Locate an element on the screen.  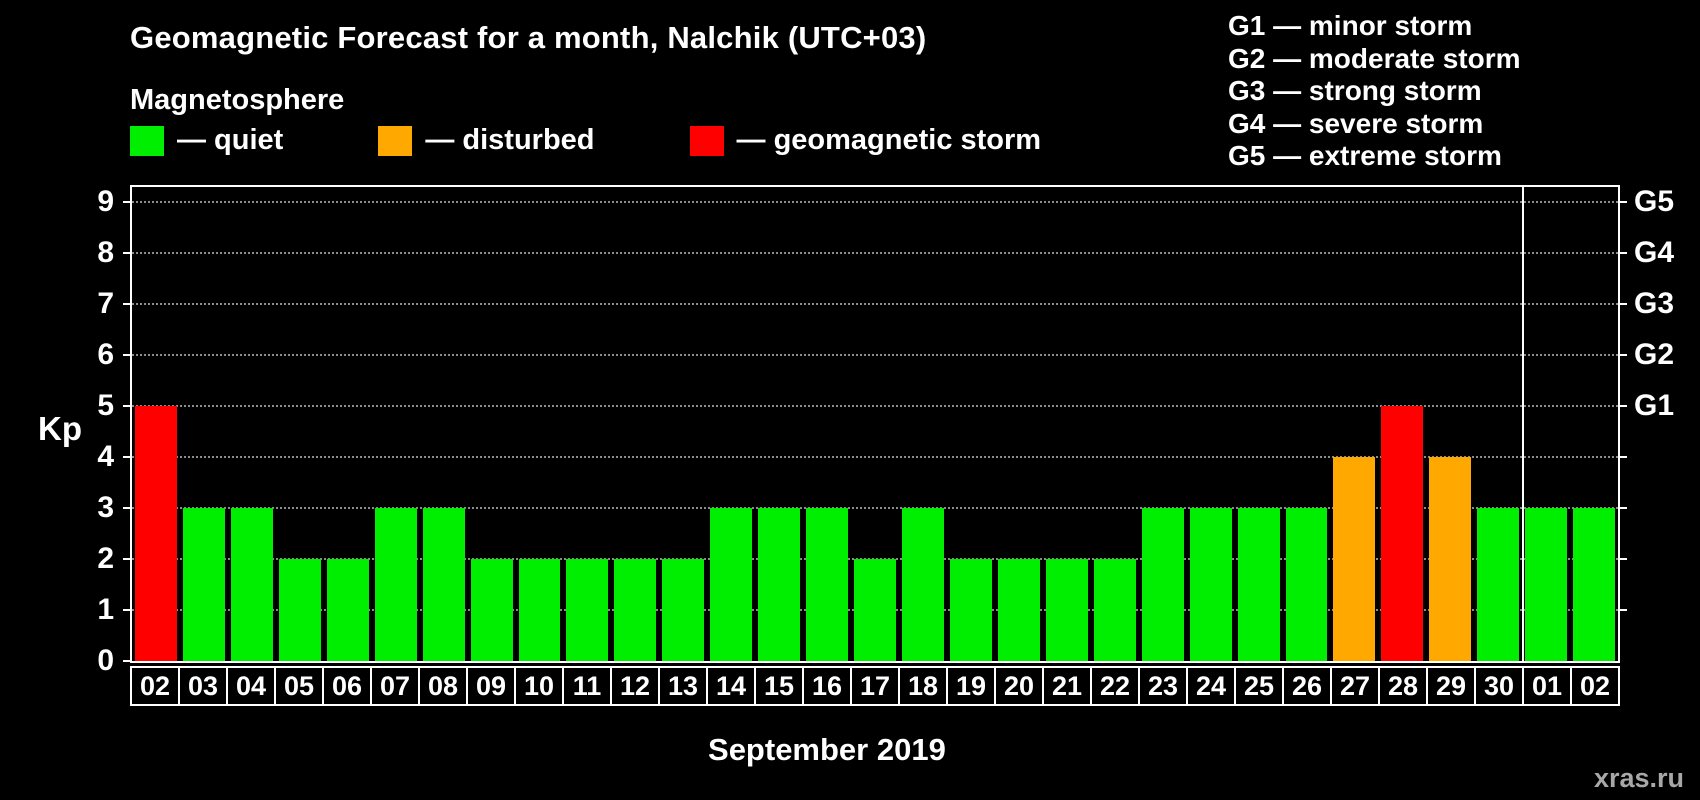
day-label: 09 is located at coordinates (491, 686).